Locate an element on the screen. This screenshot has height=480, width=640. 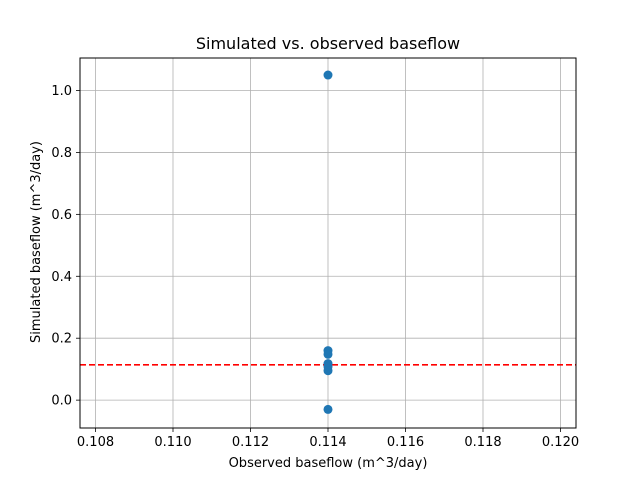
data-points is located at coordinates (328, 242).